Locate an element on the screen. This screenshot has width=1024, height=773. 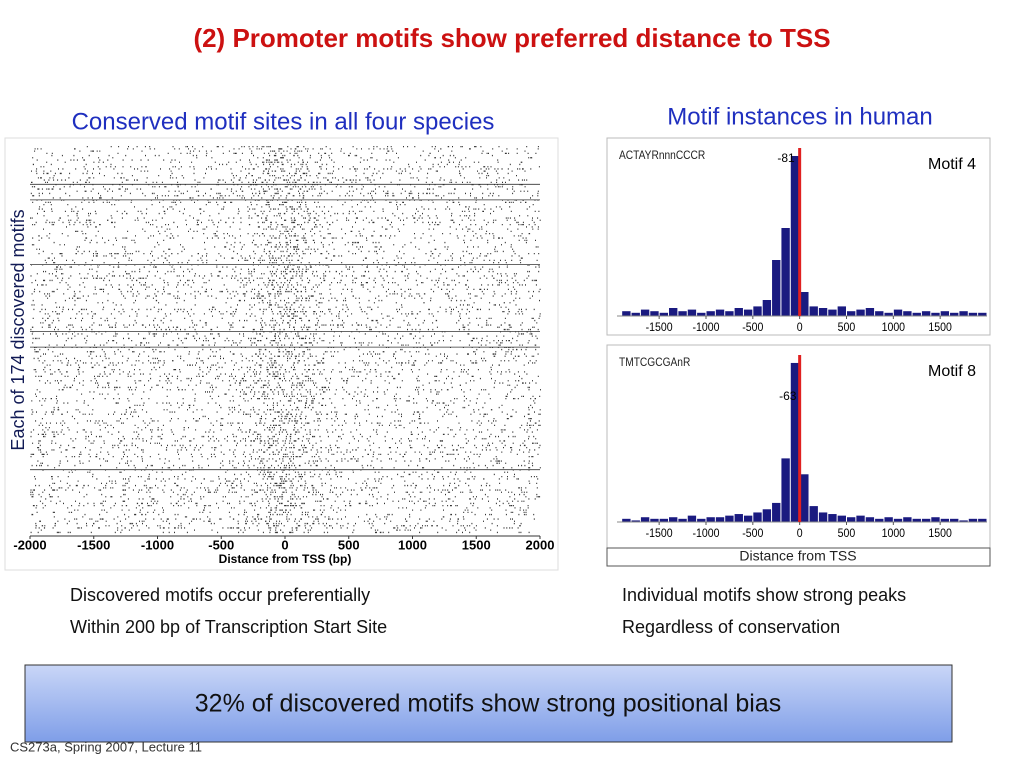
motif-label: Motif 8 is located at coordinates (952, 371).